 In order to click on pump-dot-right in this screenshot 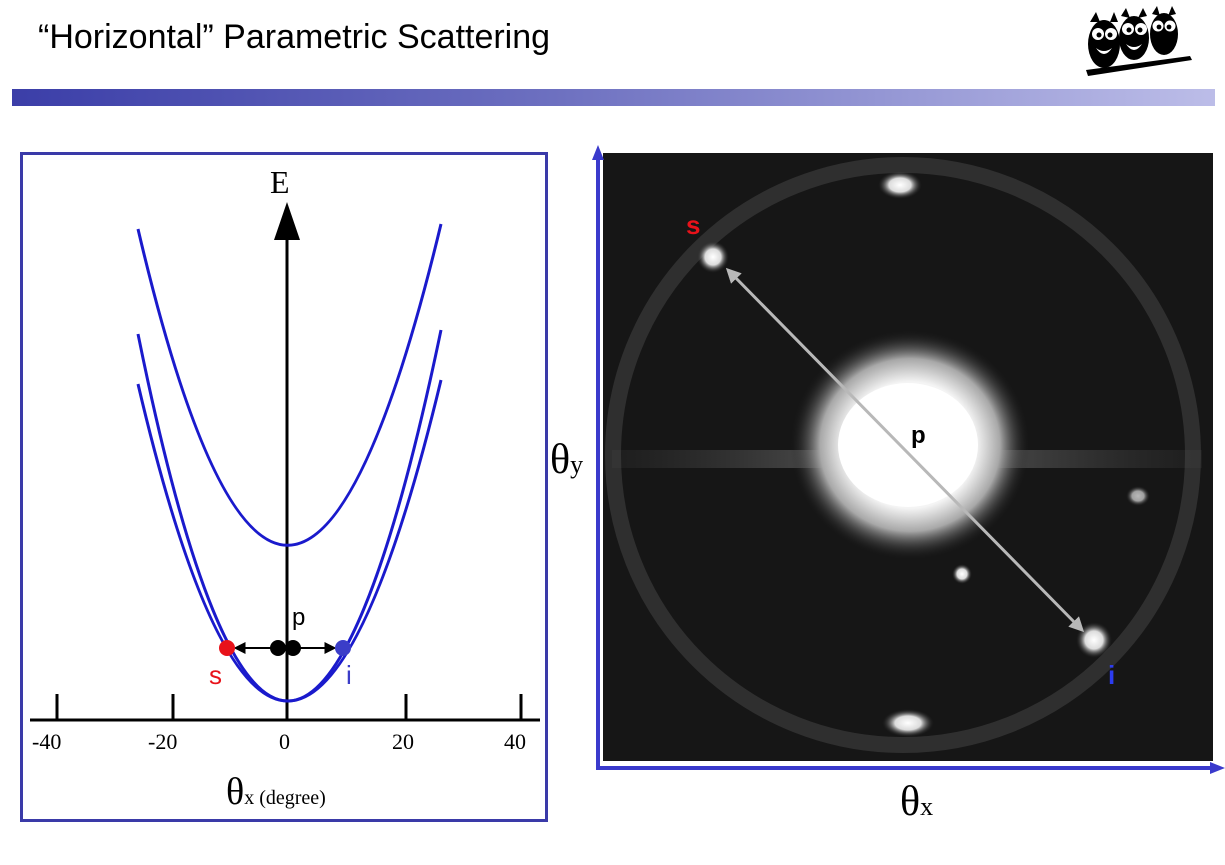, I will do `click(293, 648)`.